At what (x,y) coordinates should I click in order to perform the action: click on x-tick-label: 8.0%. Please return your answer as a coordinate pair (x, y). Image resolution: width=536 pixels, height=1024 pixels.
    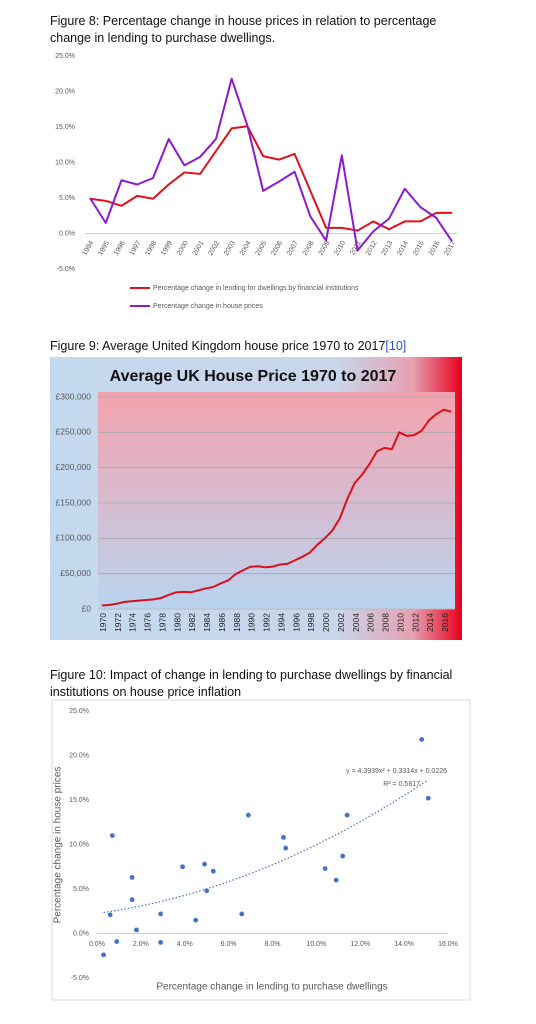
    Looking at the image, I should click on (273, 944).